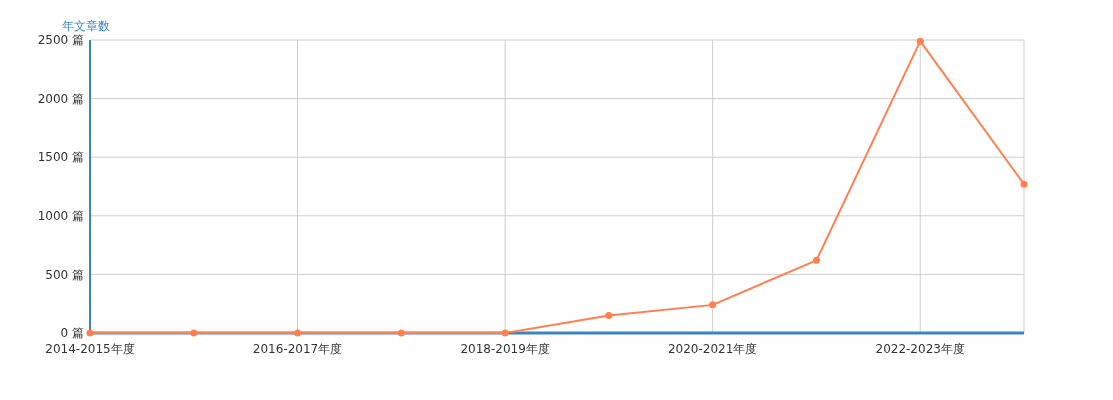  What do you see at coordinates (86, 26) in the screenshot?
I see `y-axis-title: 年文章数` at bounding box center [86, 26].